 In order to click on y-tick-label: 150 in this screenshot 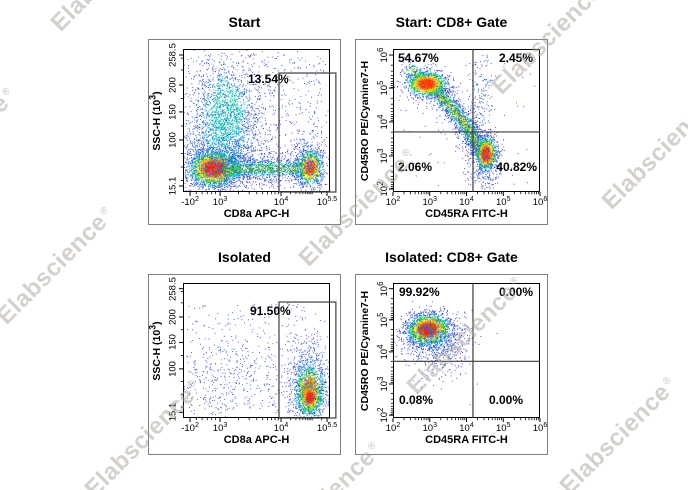, I will do `click(173, 112)`.